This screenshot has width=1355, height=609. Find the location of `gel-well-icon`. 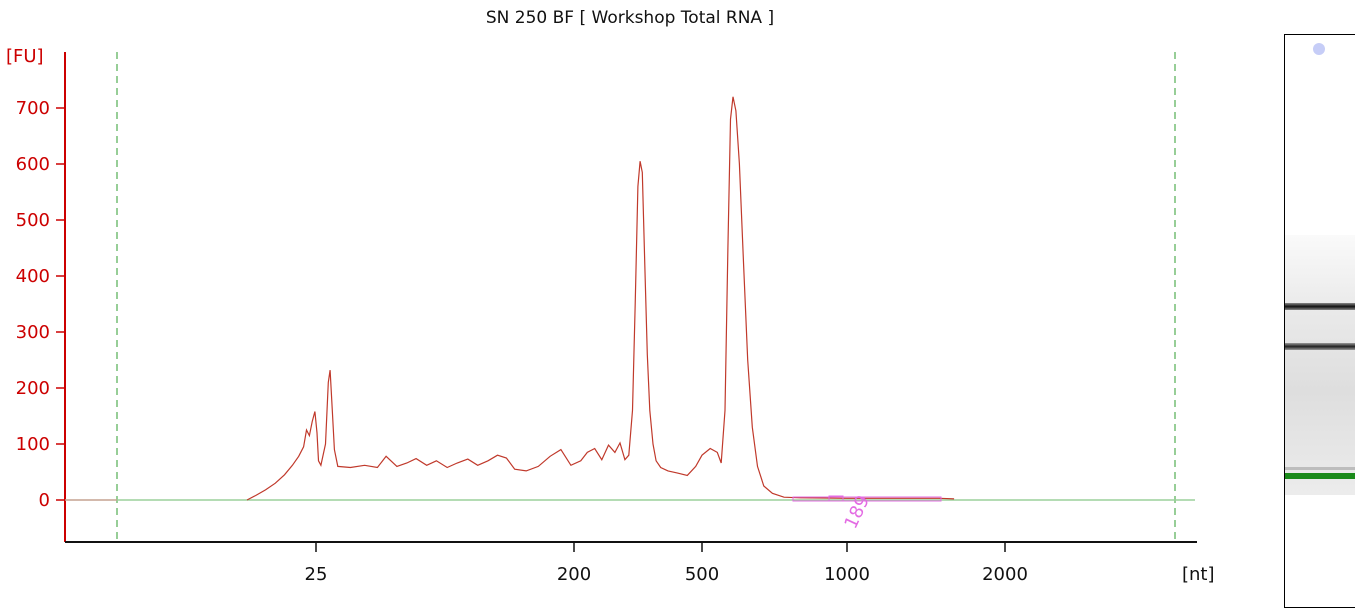

gel-well-icon is located at coordinates (1319, 49).